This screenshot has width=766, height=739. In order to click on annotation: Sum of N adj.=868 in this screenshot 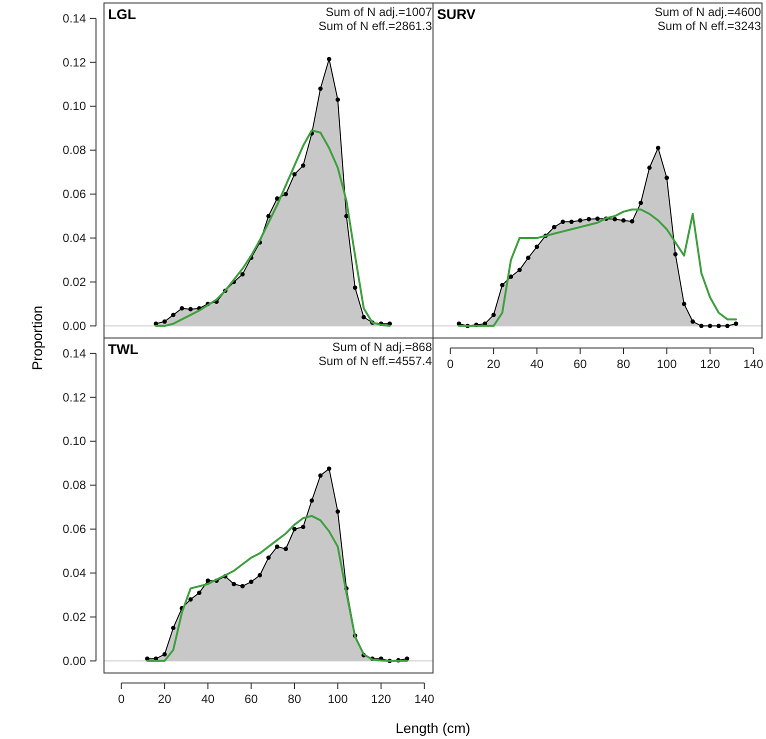, I will do `click(382, 347)`.